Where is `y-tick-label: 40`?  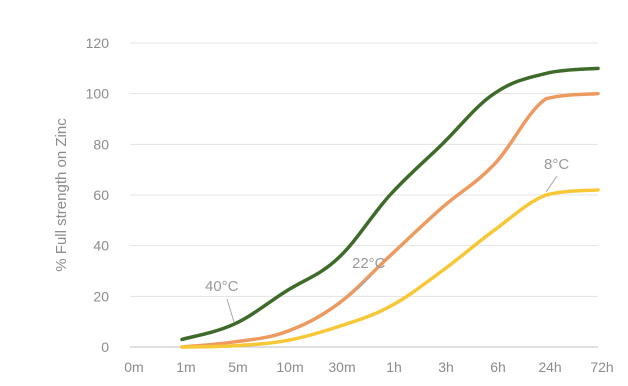 y-tick-label: 40 is located at coordinates (101, 246).